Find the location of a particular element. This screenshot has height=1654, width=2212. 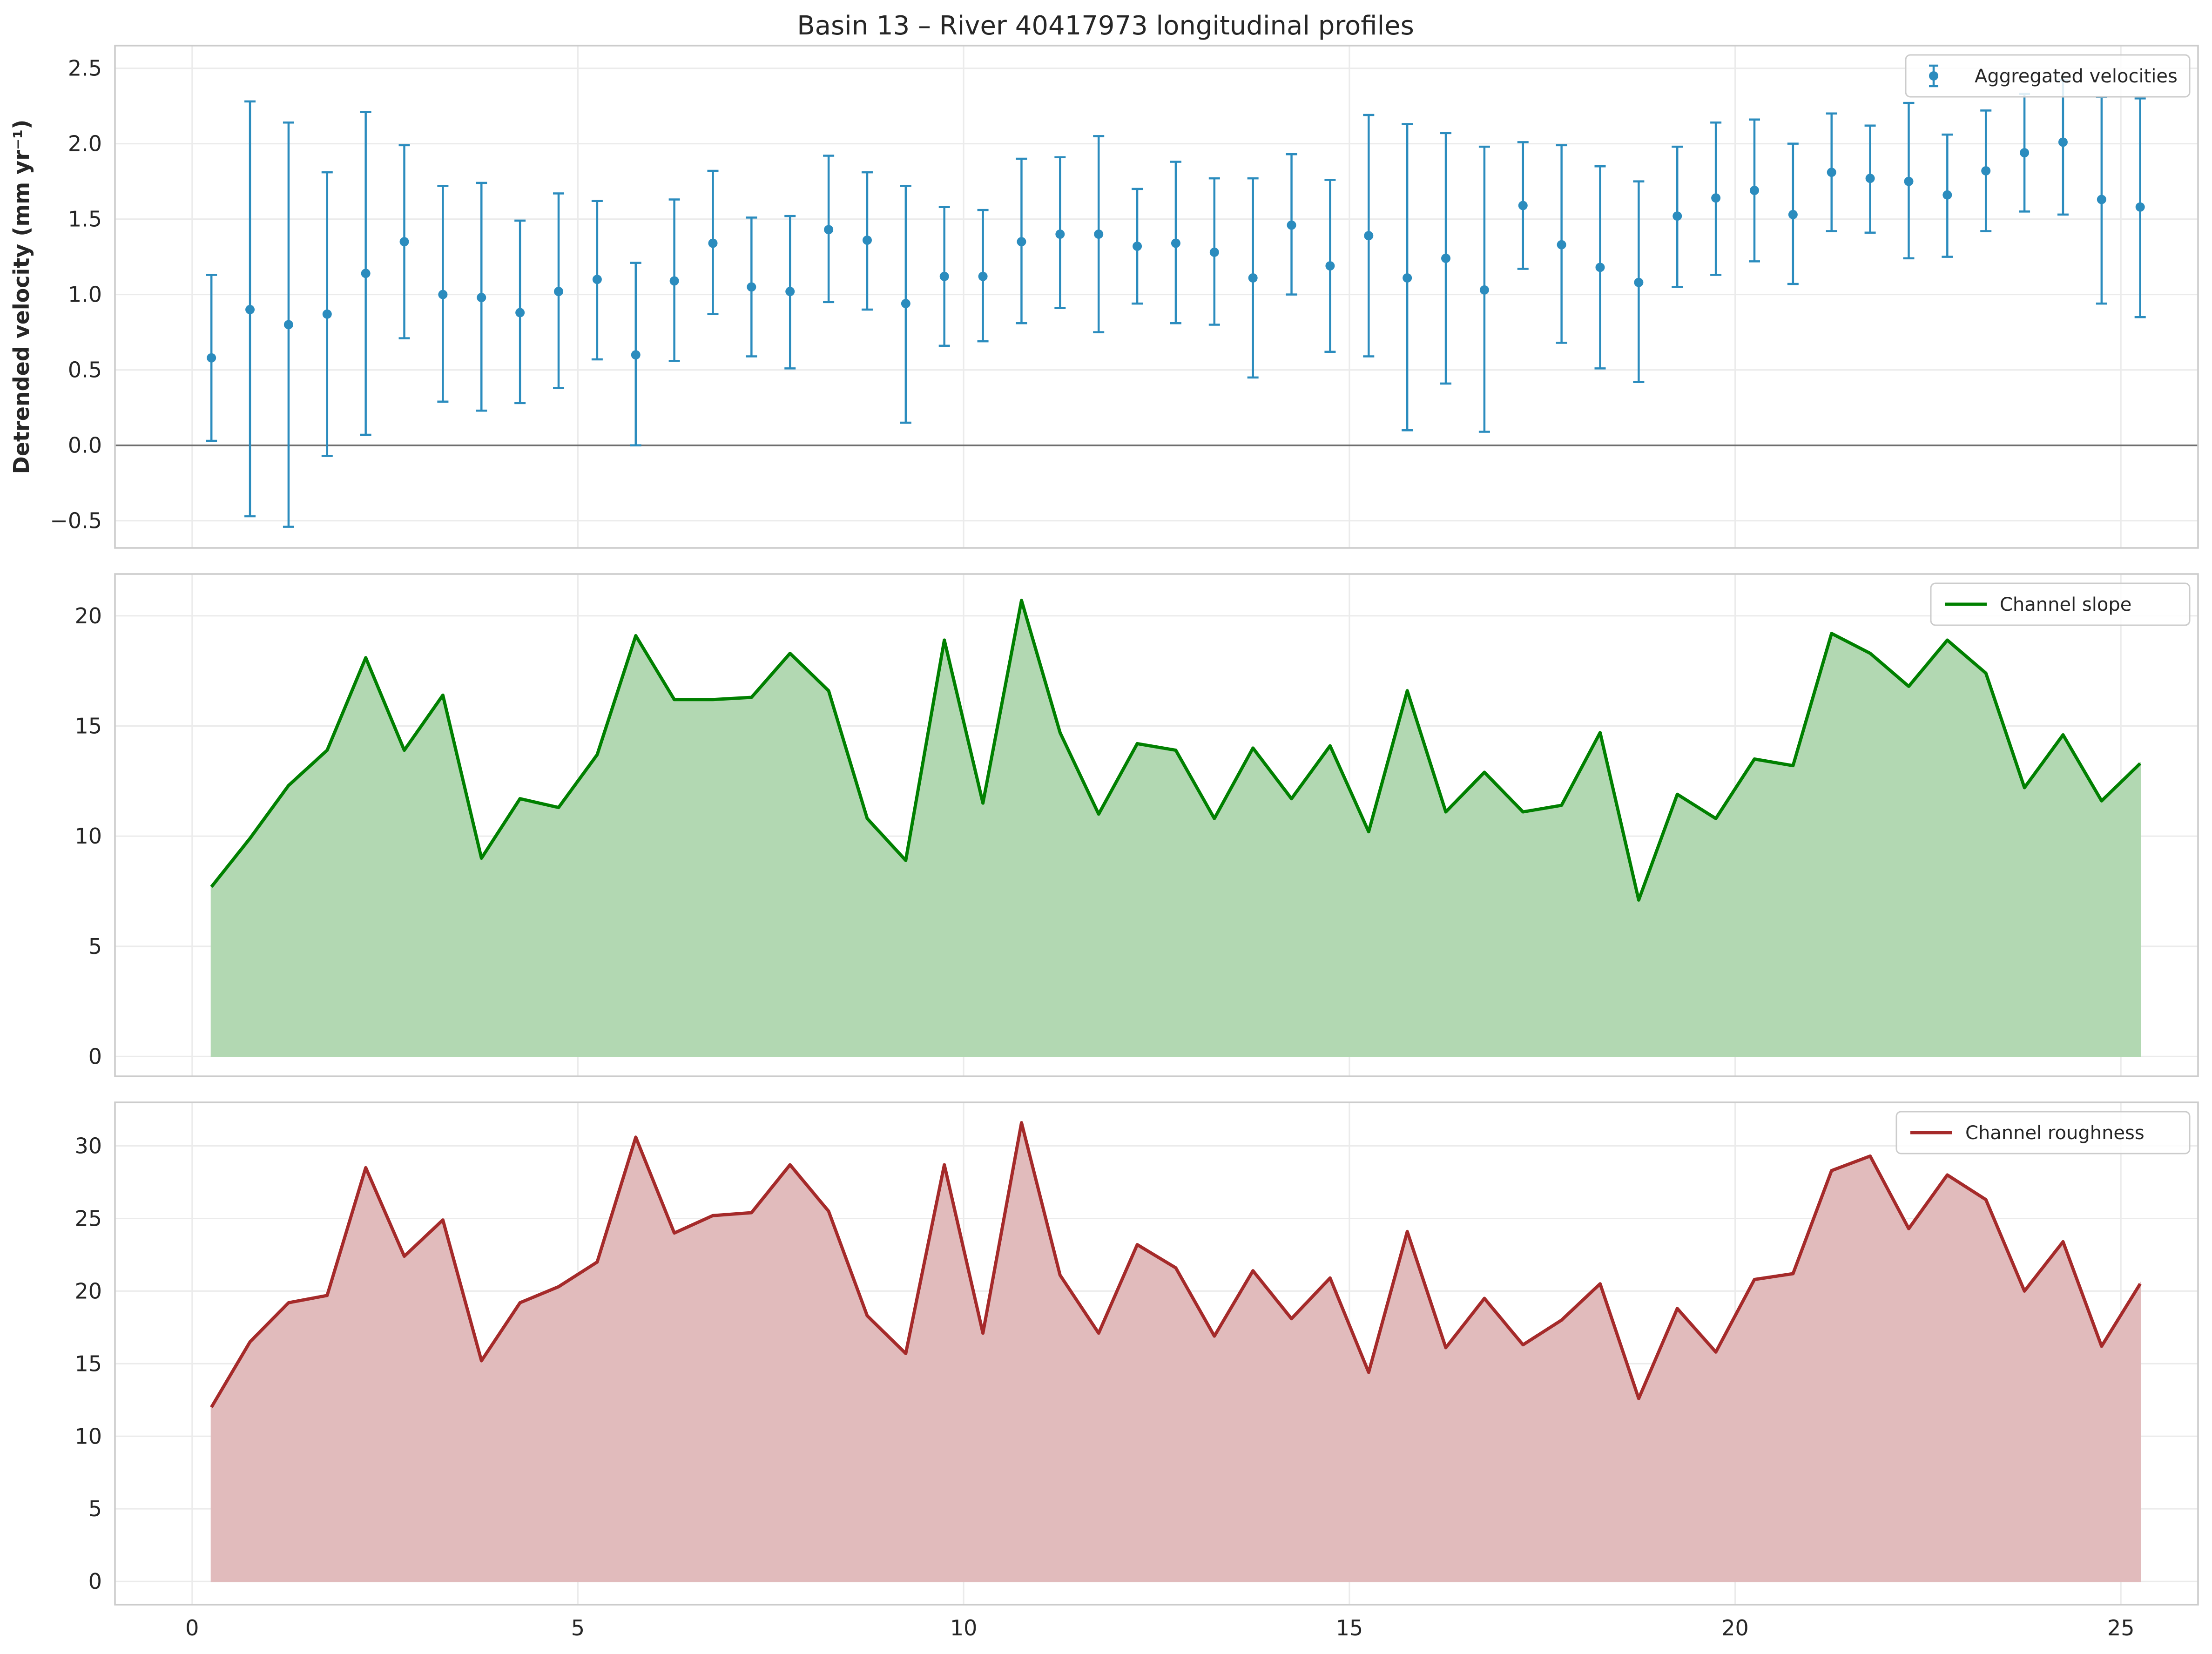

y-tick-label: 0.0 is located at coordinates (85, 446).